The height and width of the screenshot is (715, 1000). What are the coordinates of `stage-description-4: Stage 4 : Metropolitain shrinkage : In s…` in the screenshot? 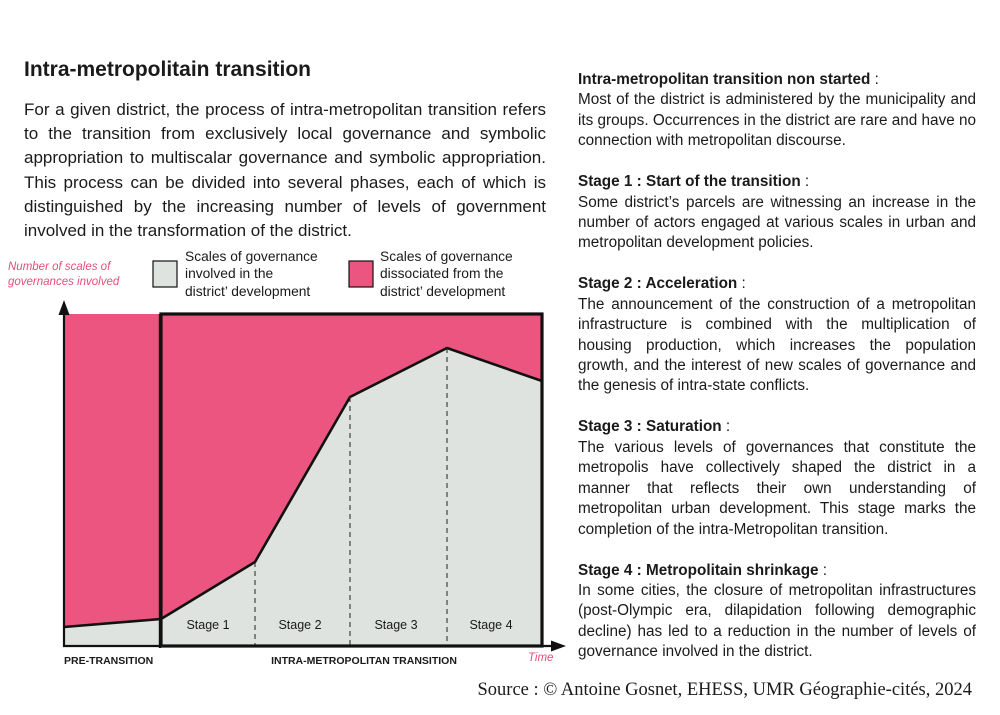 It's located at (777, 612).